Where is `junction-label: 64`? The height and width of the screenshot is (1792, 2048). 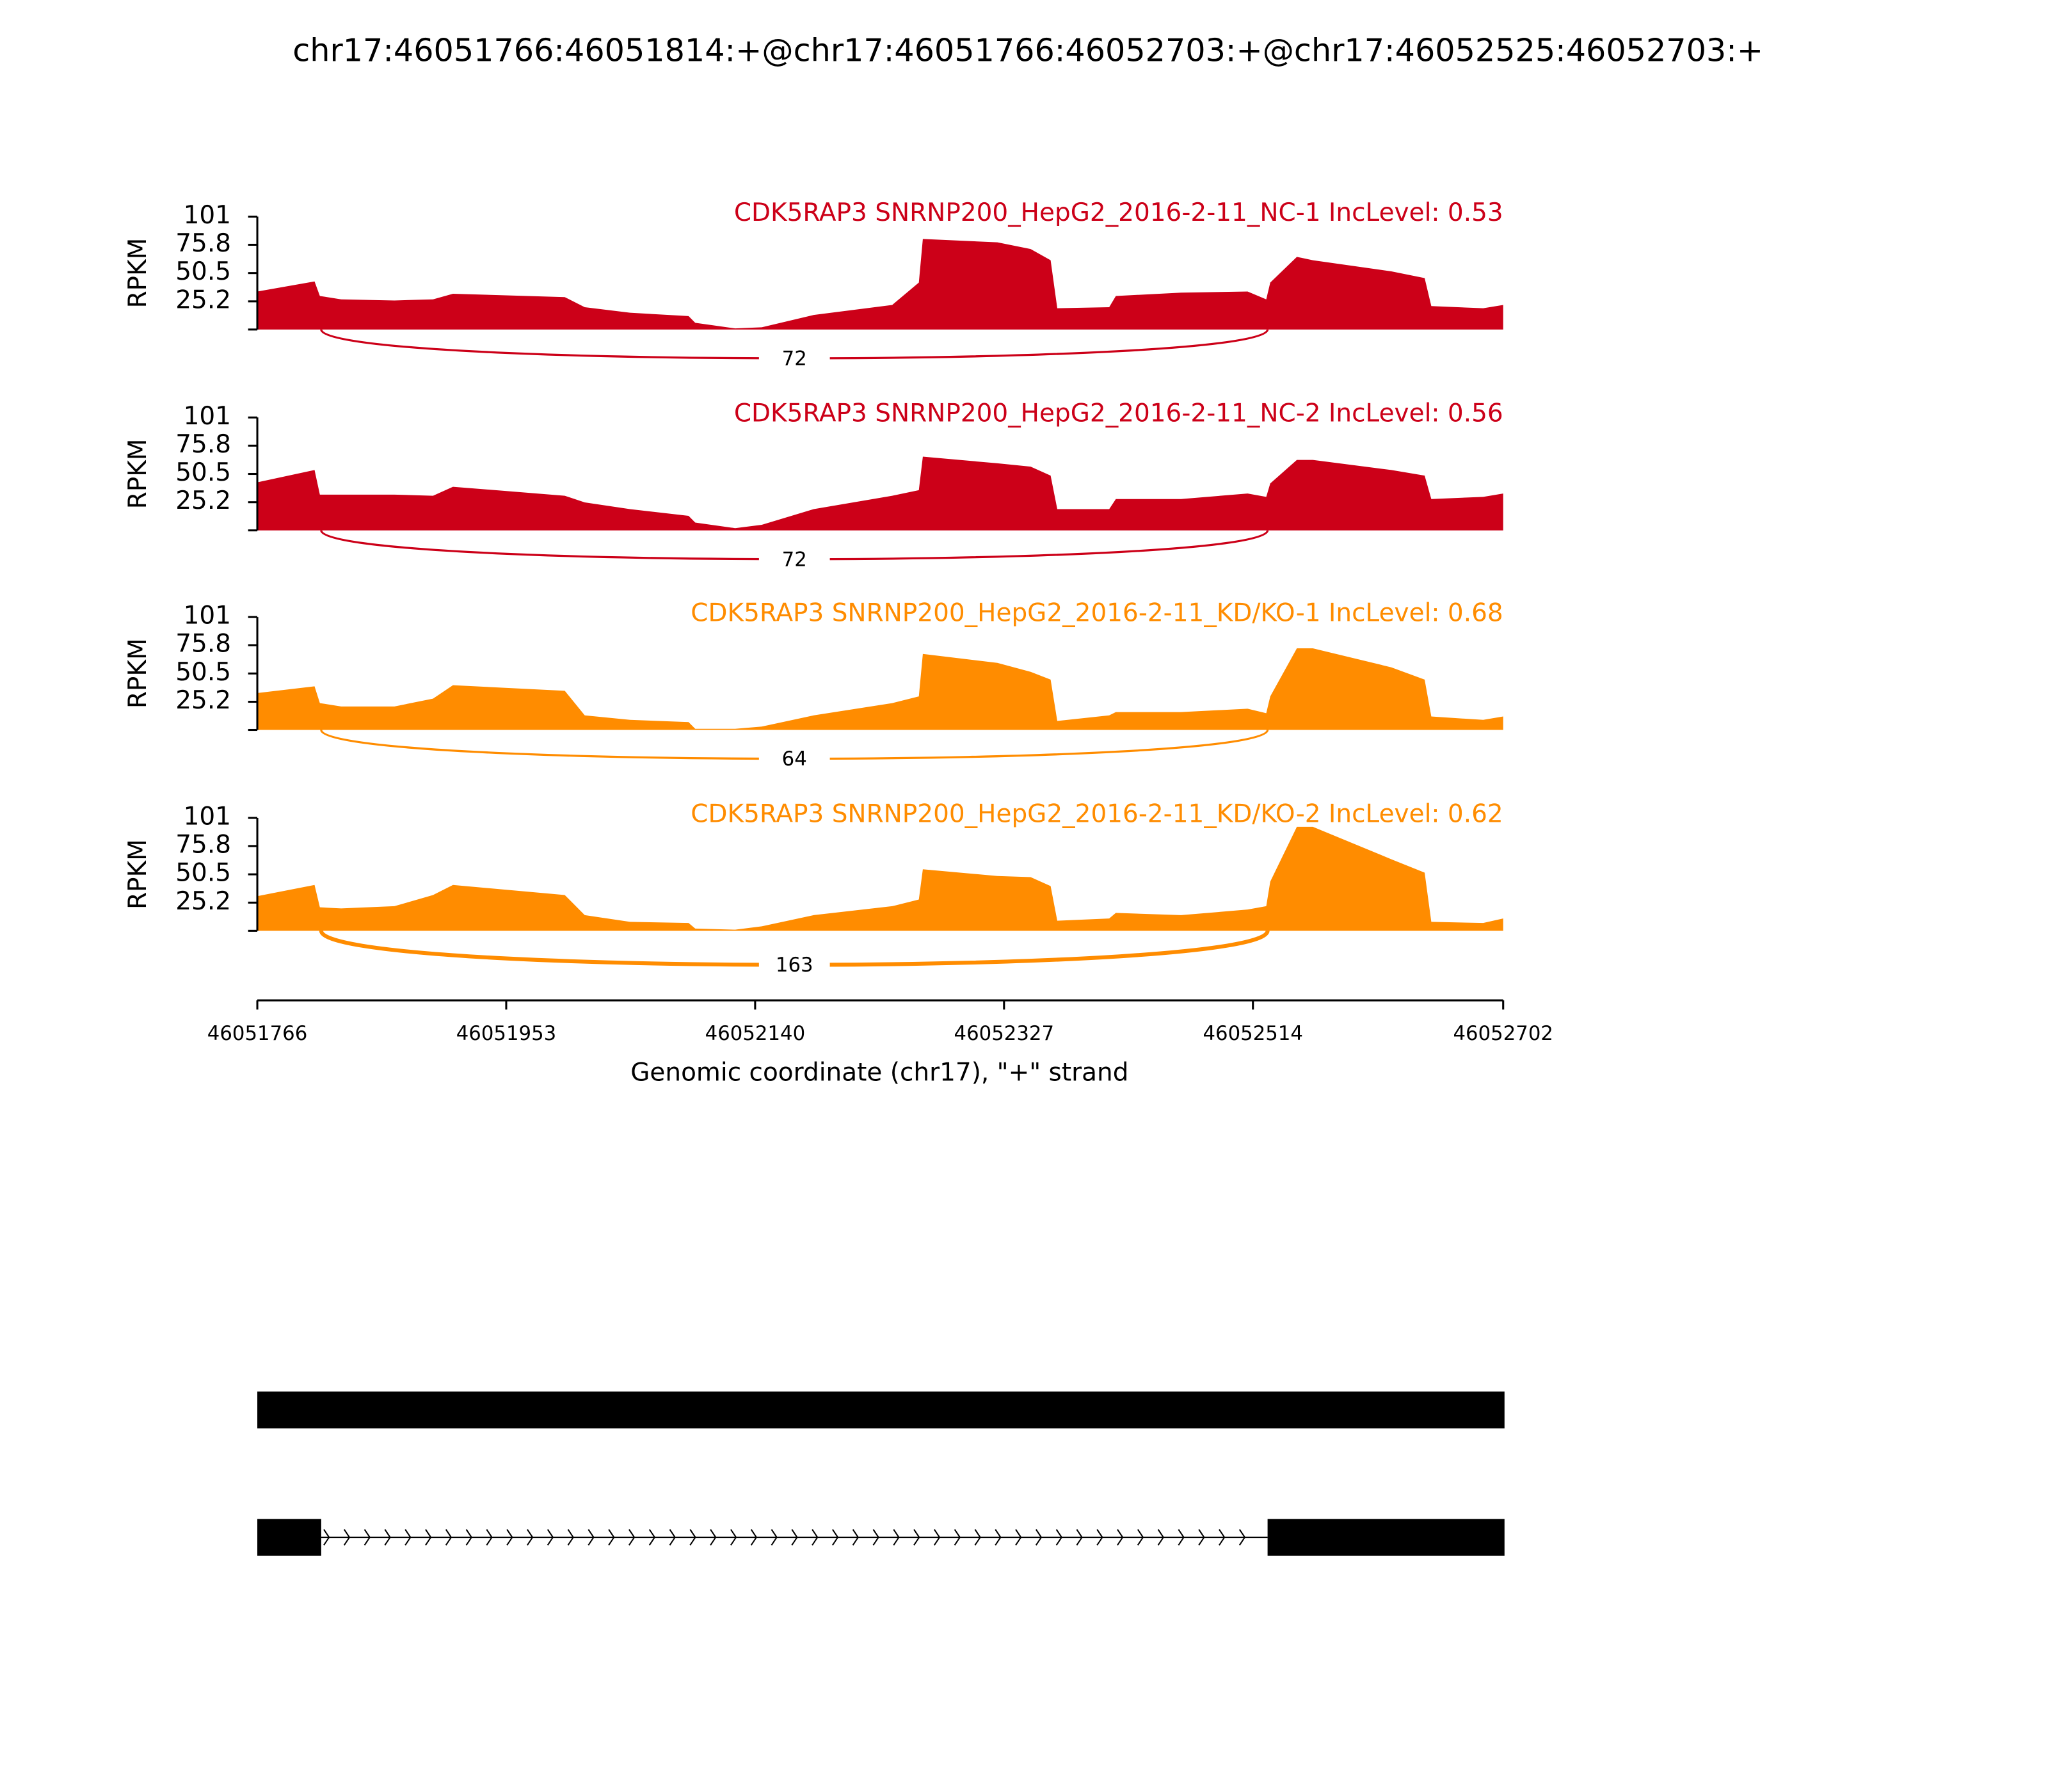
junction-label: 64 is located at coordinates (794, 759).